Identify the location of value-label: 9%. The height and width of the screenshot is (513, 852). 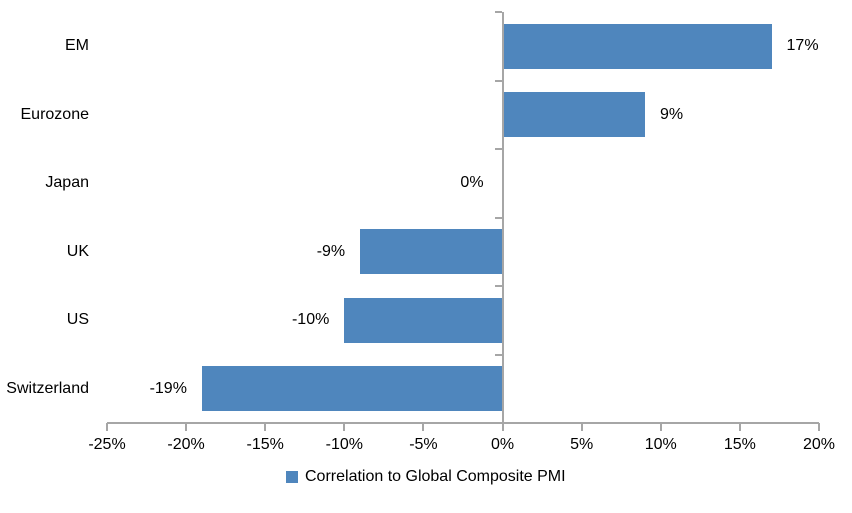
(671, 114).